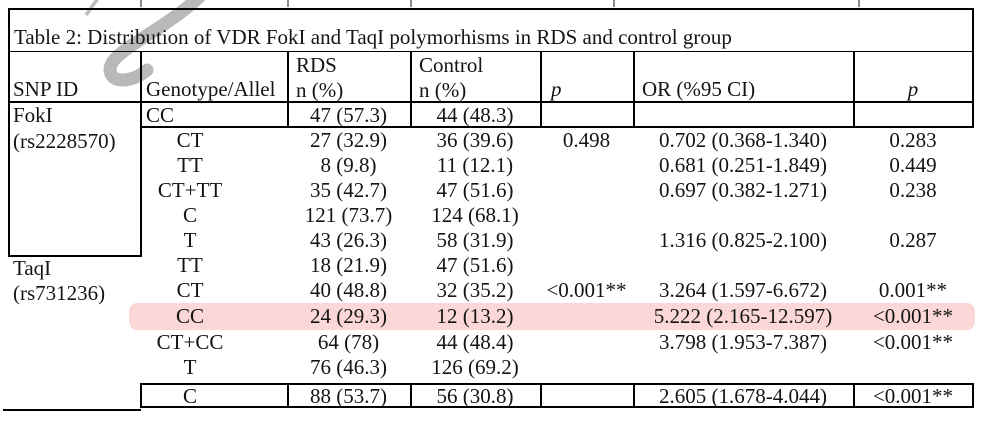 The width and height of the screenshot is (999, 428). Describe the element at coordinates (475, 140) in the screenshot. I see `control-cell: 36 (39.6)` at that location.